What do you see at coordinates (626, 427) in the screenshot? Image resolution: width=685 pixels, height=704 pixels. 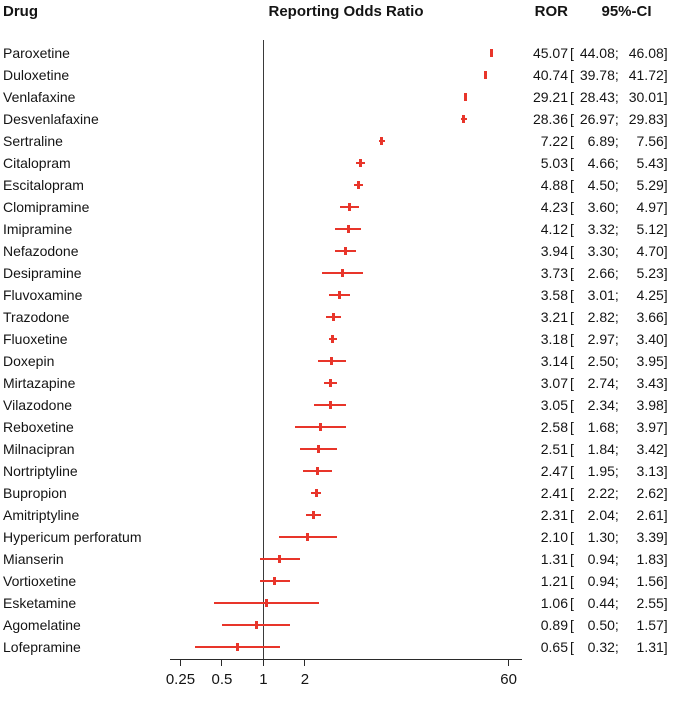 I see `ci-value: [1.68; 3.97]` at bounding box center [626, 427].